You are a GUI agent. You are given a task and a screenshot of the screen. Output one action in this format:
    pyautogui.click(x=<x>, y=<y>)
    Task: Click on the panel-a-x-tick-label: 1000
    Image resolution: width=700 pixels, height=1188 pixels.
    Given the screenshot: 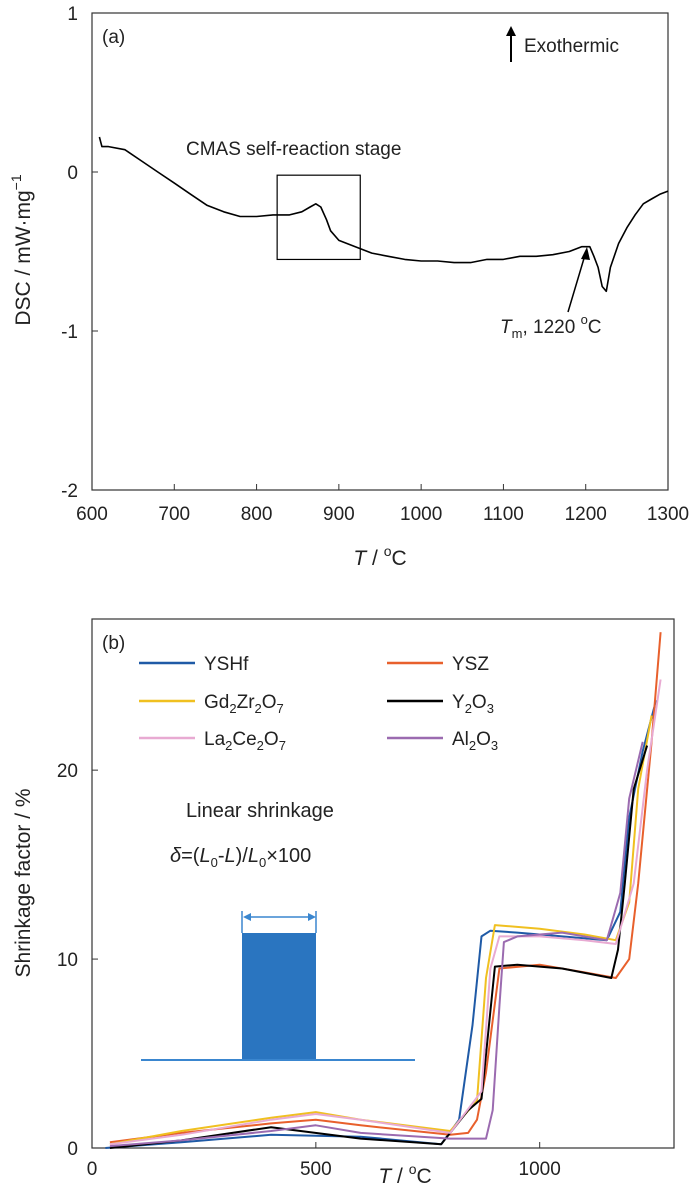 What is the action you would take?
    pyautogui.click(x=421, y=514)
    